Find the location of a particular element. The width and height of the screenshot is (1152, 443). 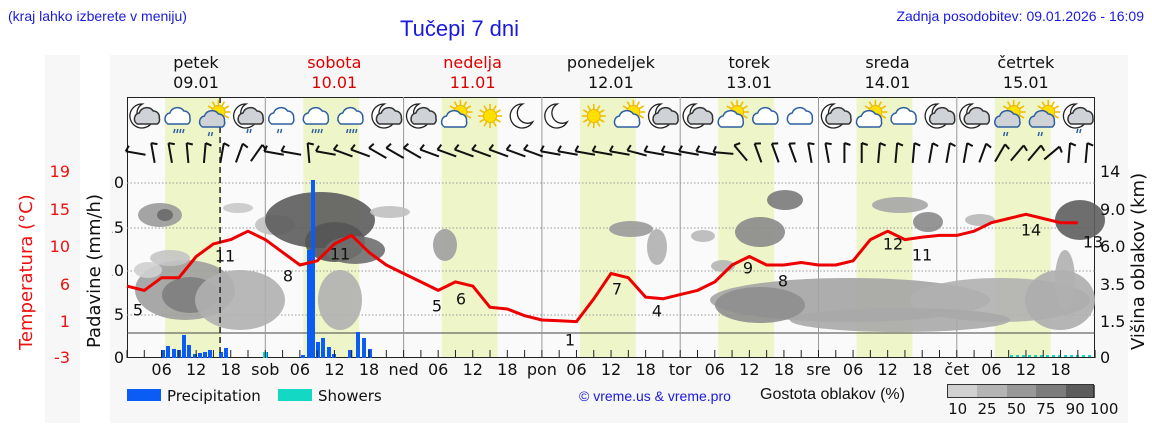

time-tick: tor is located at coordinates (680, 369).